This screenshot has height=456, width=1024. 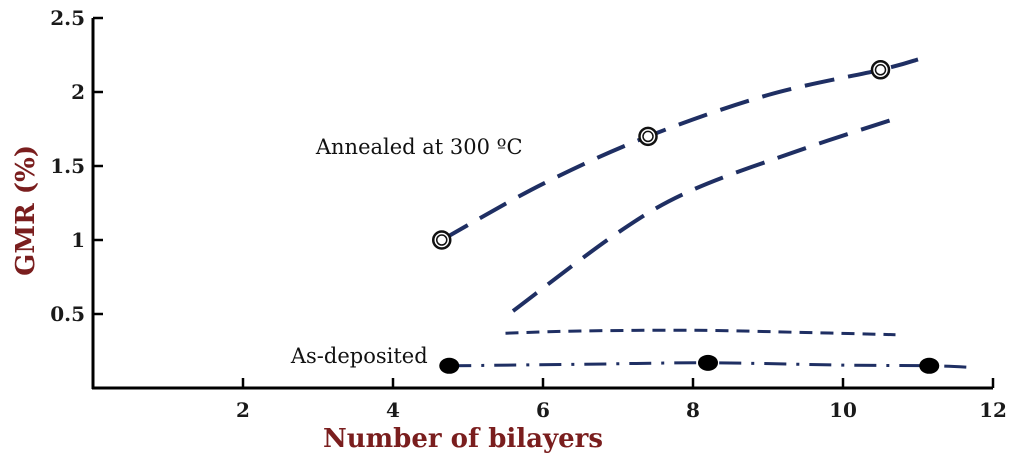 What do you see at coordinates (993, 410) in the screenshot?
I see `x-tick-label: 12` at bounding box center [993, 410].